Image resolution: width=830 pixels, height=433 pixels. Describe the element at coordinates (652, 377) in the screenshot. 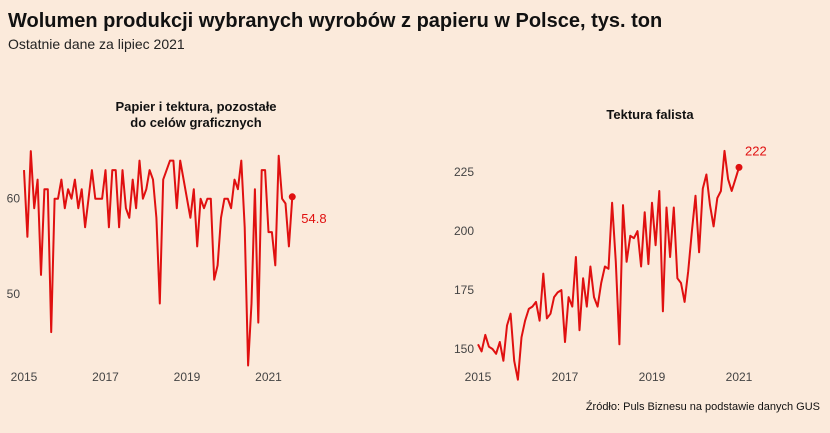

I see `right-x-tick-label: 2019` at that location.